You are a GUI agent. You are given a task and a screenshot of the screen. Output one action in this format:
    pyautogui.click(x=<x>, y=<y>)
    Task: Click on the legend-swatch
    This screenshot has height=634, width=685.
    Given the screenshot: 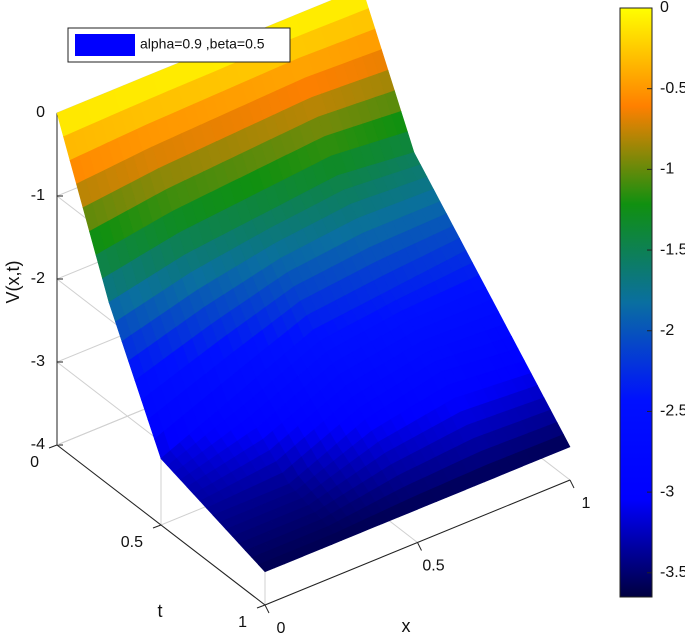 What is the action you would take?
    pyautogui.click(x=105, y=45)
    